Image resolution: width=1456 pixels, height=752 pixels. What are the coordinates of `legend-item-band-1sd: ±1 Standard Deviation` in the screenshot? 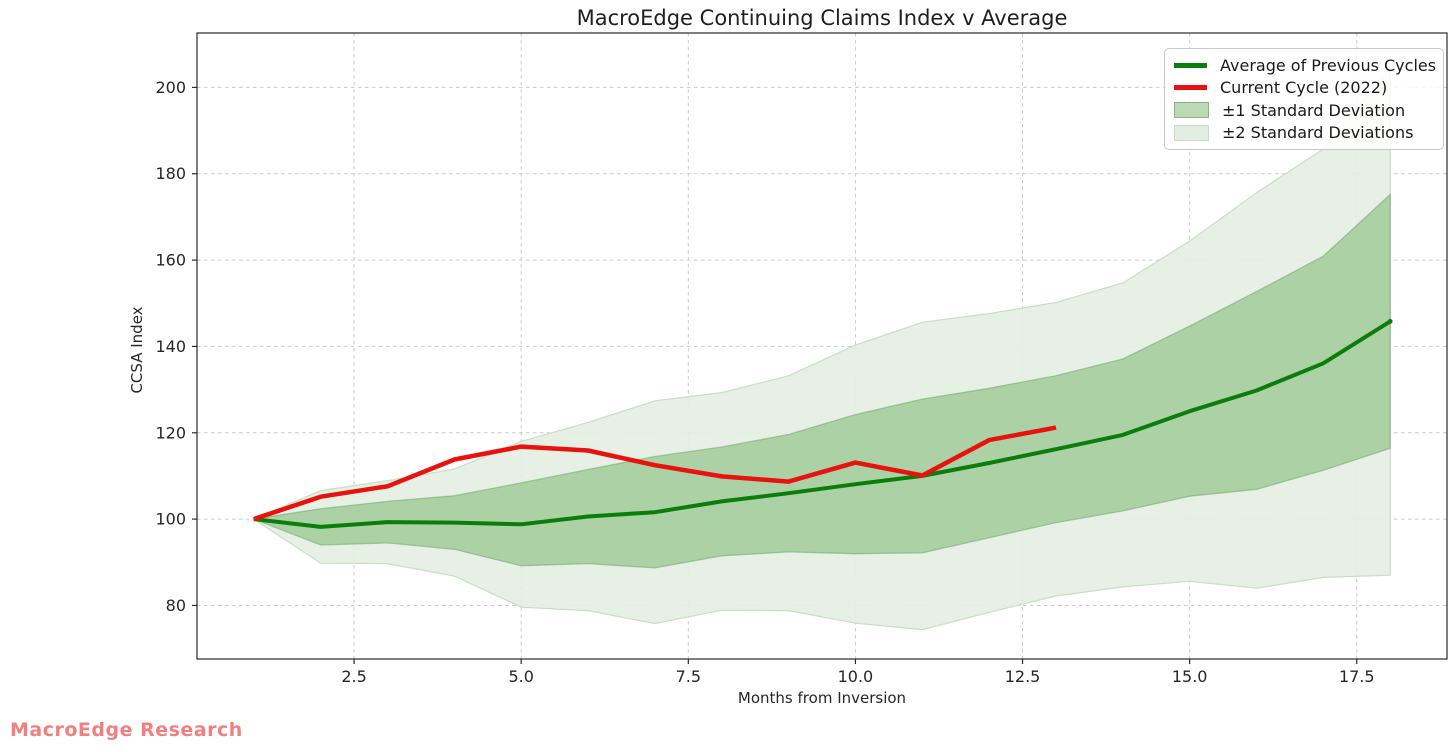 It's located at (1304, 110).